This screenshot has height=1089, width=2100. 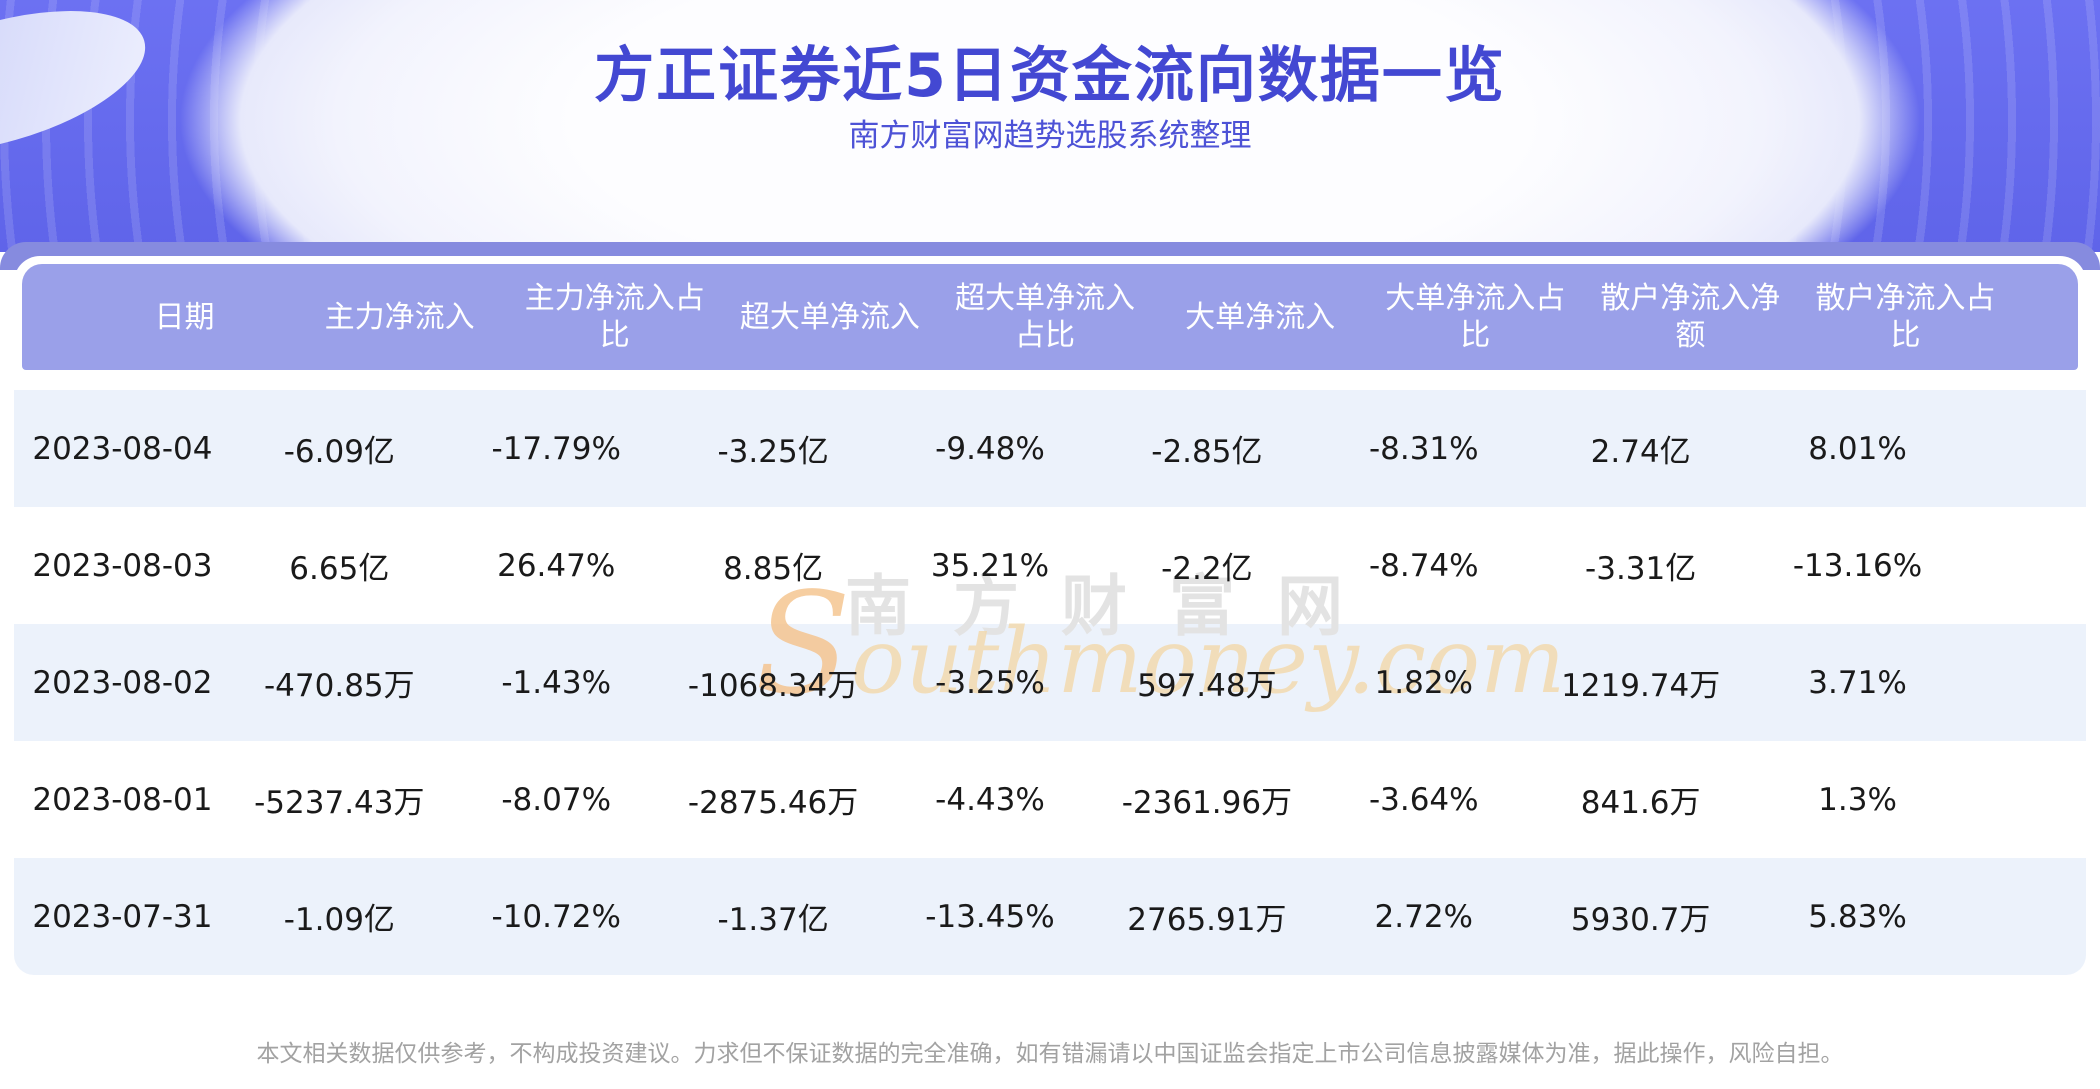 What do you see at coordinates (122, 682) in the screenshot?
I see `table-cell: 2023-08-02` at bounding box center [122, 682].